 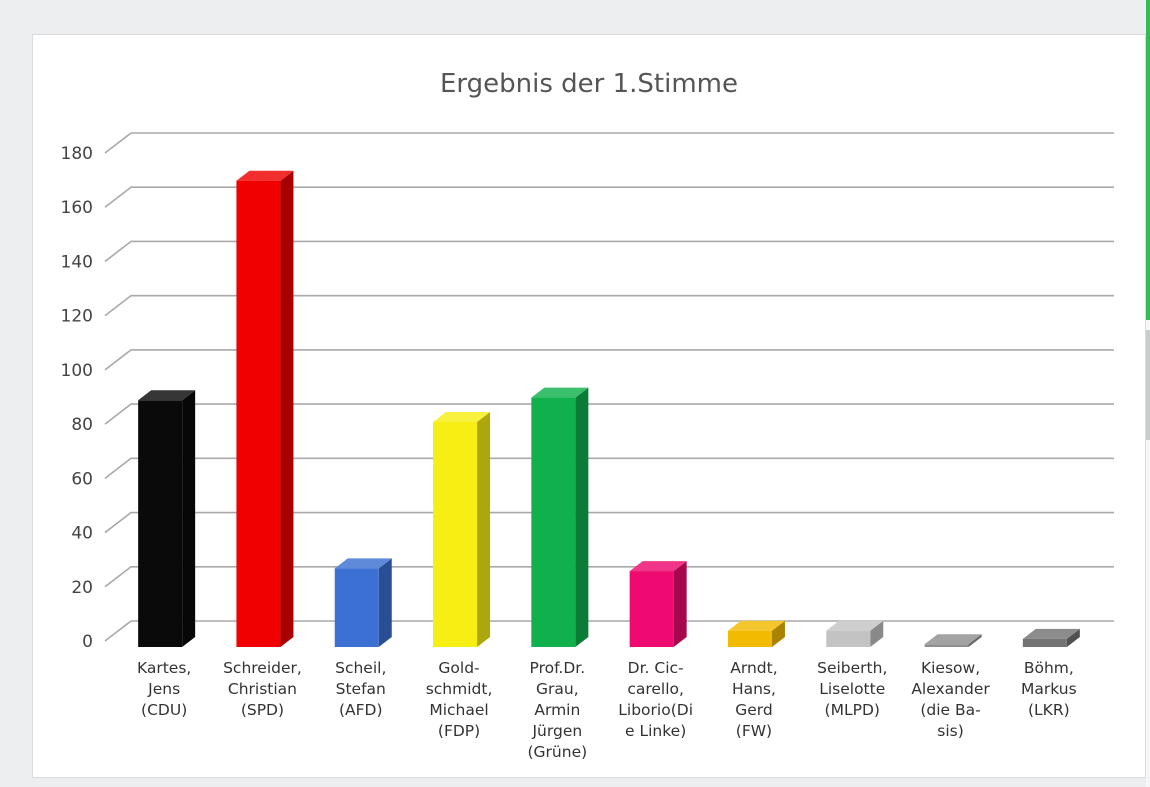 What do you see at coordinates (655, 699) in the screenshot?
I see `x-tick-label: Dr. Cic-carello, Liborio(Di e Linke)` at bounding box center [655, 699].